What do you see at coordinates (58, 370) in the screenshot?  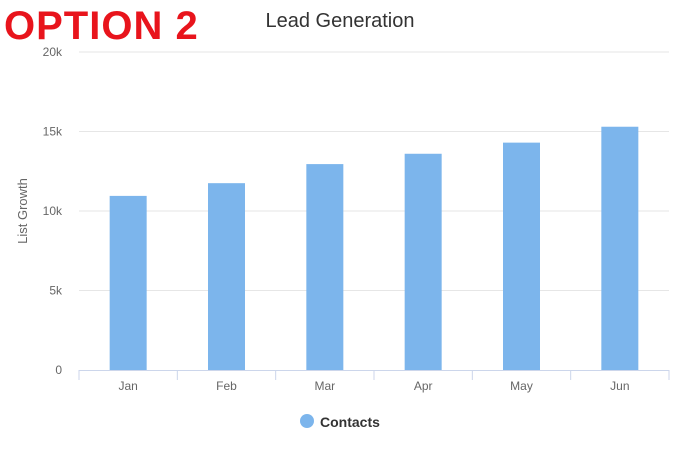 I see `y-tick-label: 0` at bounding box center [58, 370].